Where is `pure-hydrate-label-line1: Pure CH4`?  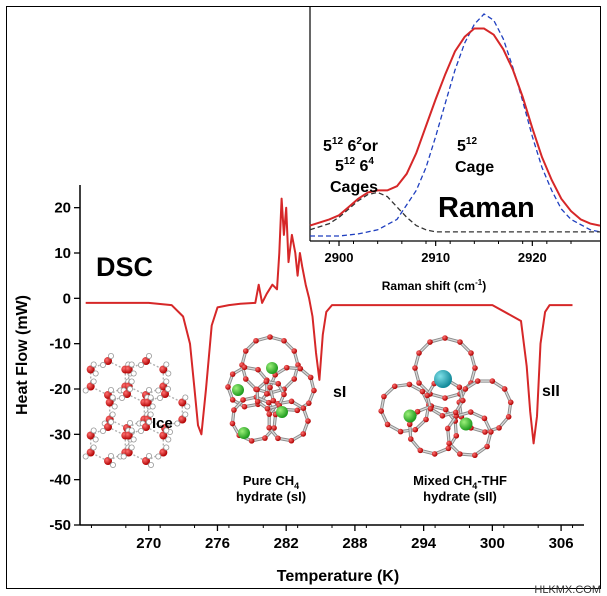 pure-hydrate-label-line1: Pure CH4 is located at coordinates (271, 482).